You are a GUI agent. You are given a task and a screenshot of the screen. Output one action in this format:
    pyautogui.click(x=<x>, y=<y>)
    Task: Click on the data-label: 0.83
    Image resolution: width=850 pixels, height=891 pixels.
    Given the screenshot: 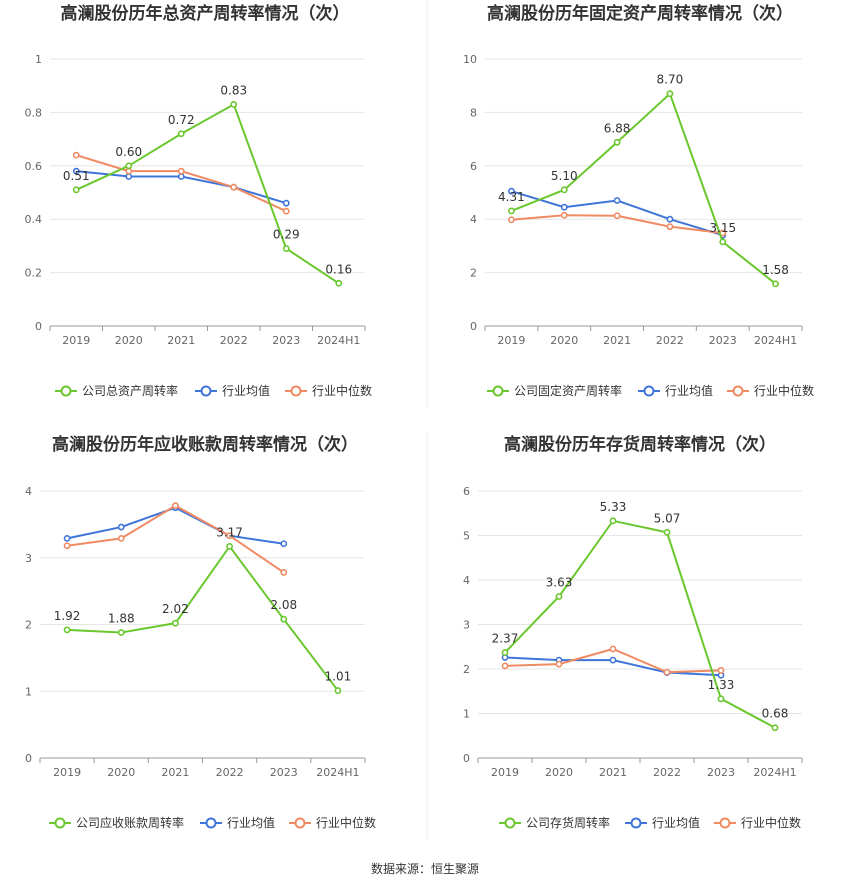 What is the action you would take?
    pyautogui.click(x=233, y=90)
    